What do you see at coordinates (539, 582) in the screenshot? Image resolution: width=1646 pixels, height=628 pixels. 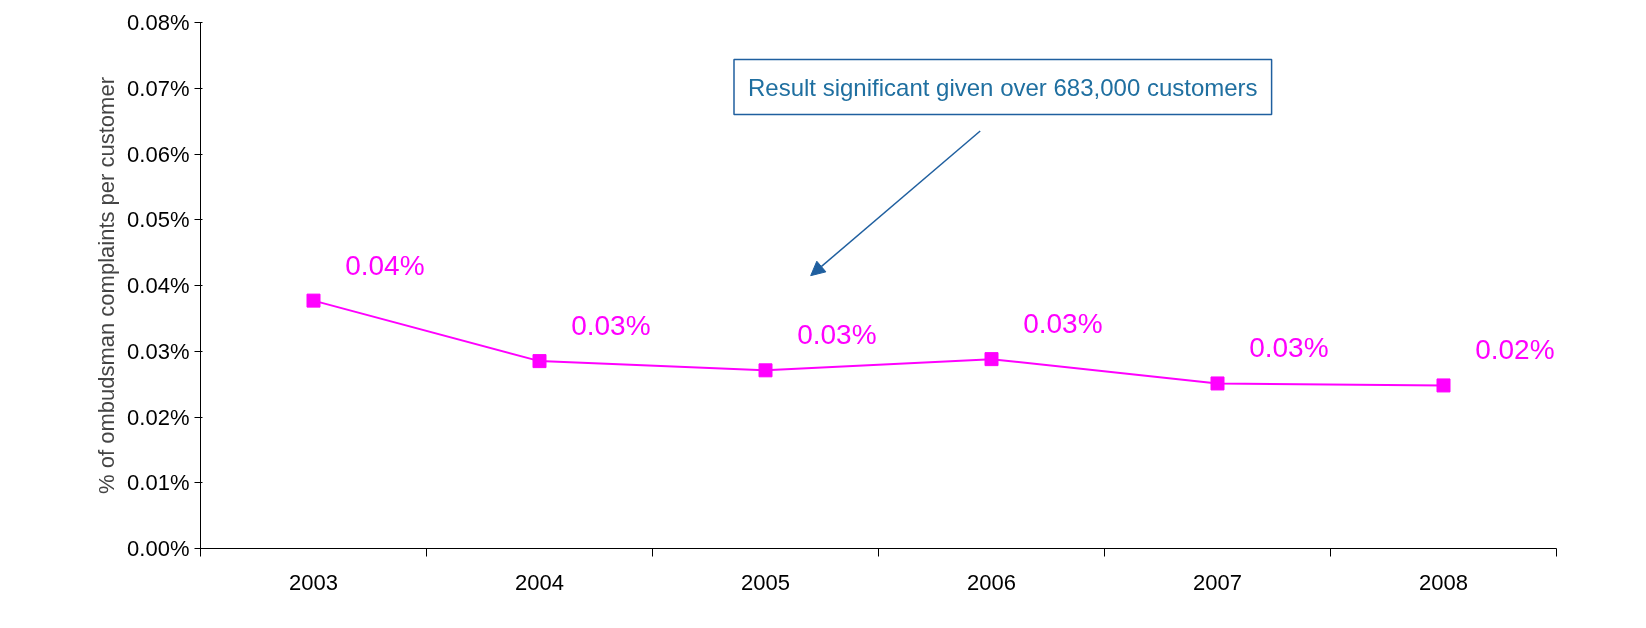 I see `x-tick-label: 2004` at bounding box center [539, 582].